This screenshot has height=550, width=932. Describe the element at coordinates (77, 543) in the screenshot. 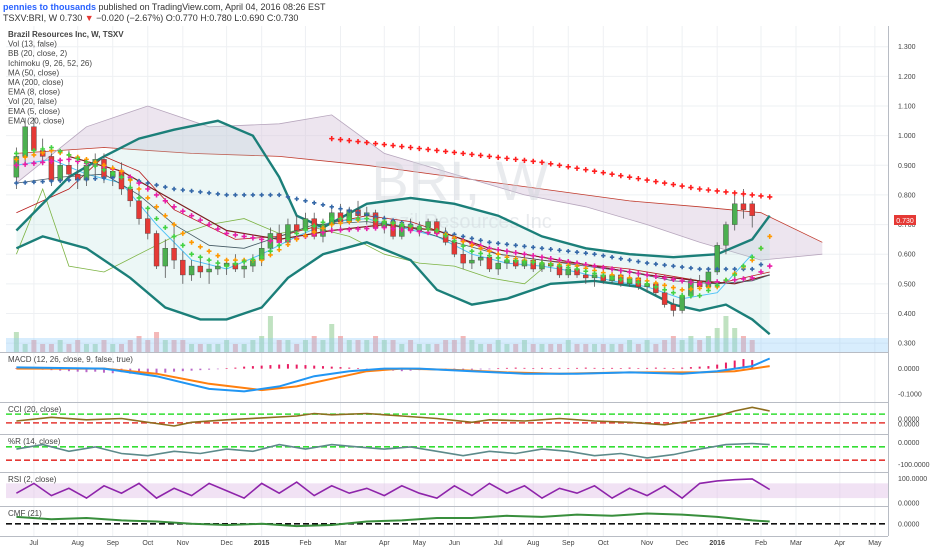

I see `time-tick-label: Aug` at that location.